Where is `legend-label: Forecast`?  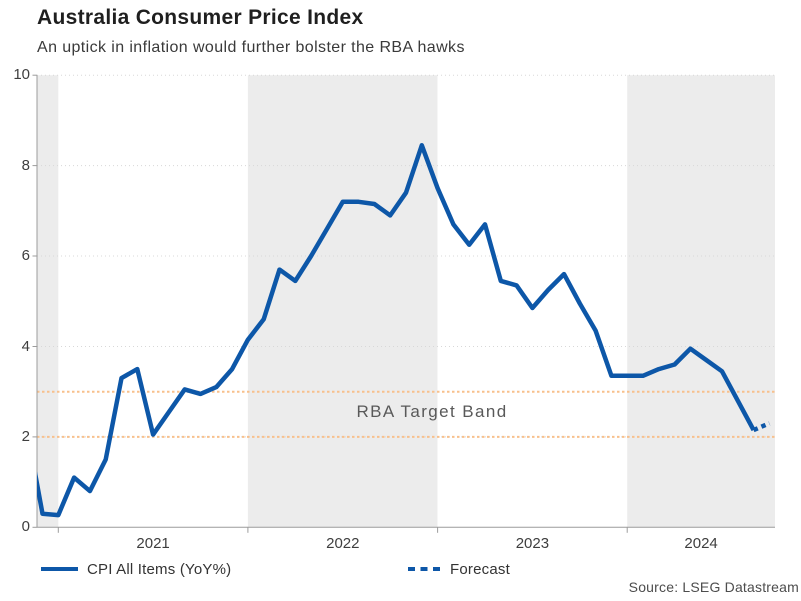 legend-label: Forecast is located at coordinates (480, 569).